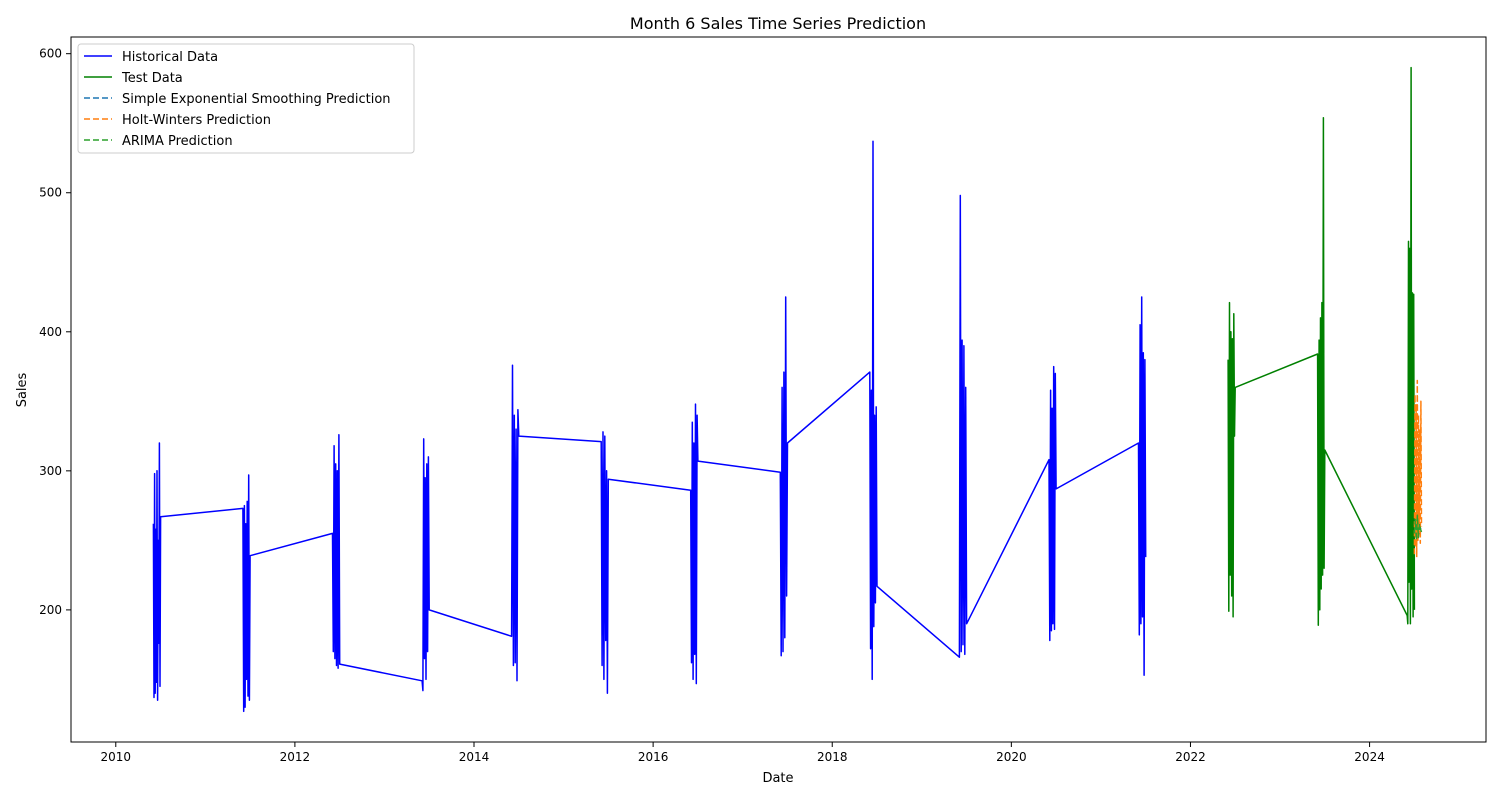  What do you see at coordinates (1418, 528) in the screenshot?
I see `series-line-arima-prediction` at bounding box center [1418, 528].